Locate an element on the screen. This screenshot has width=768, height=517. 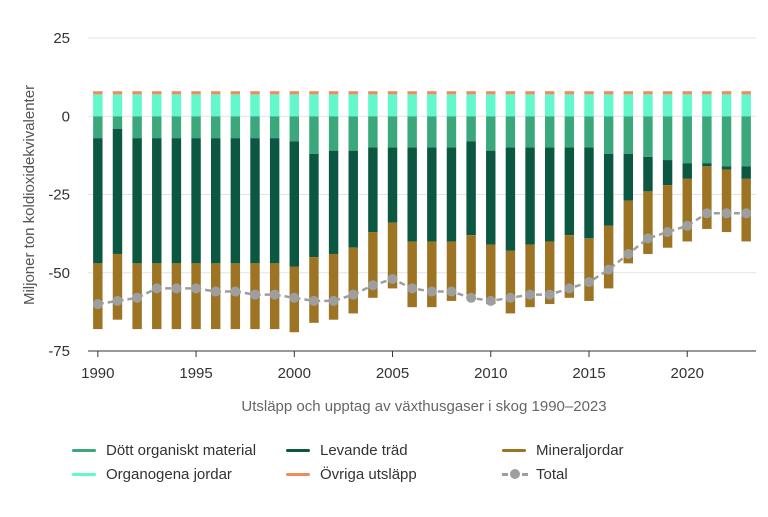
bar-dott-organiskt-material-1995 is located at coordinates (196, 127).